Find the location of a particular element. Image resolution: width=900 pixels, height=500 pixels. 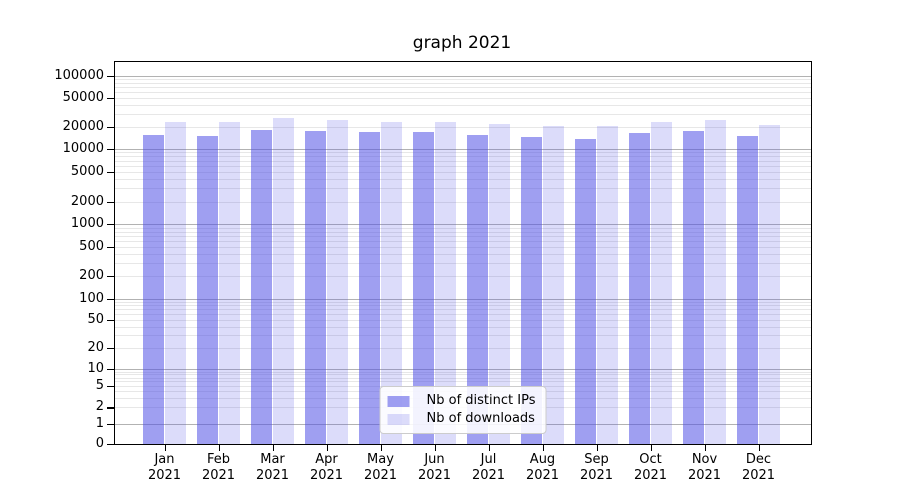

legend: Nb of distinct IPs Nb of downloads is located at coordinates (463, 410).